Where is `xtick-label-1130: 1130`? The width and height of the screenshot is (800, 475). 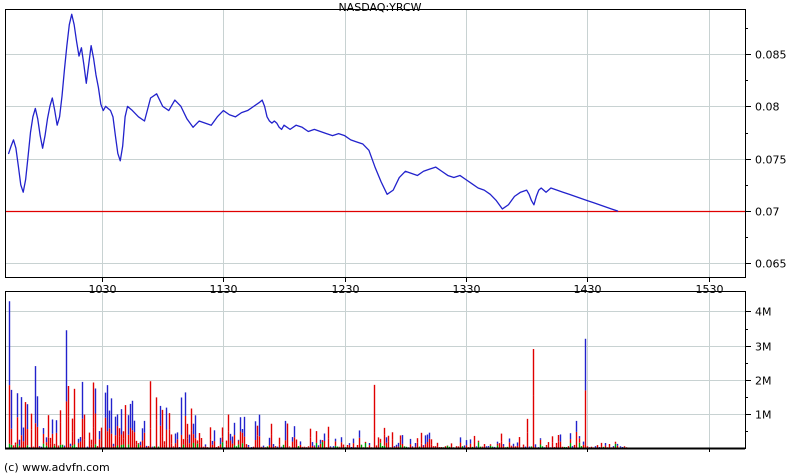 xtick-label-1130: 1130 is located at coordinates (224, 289).